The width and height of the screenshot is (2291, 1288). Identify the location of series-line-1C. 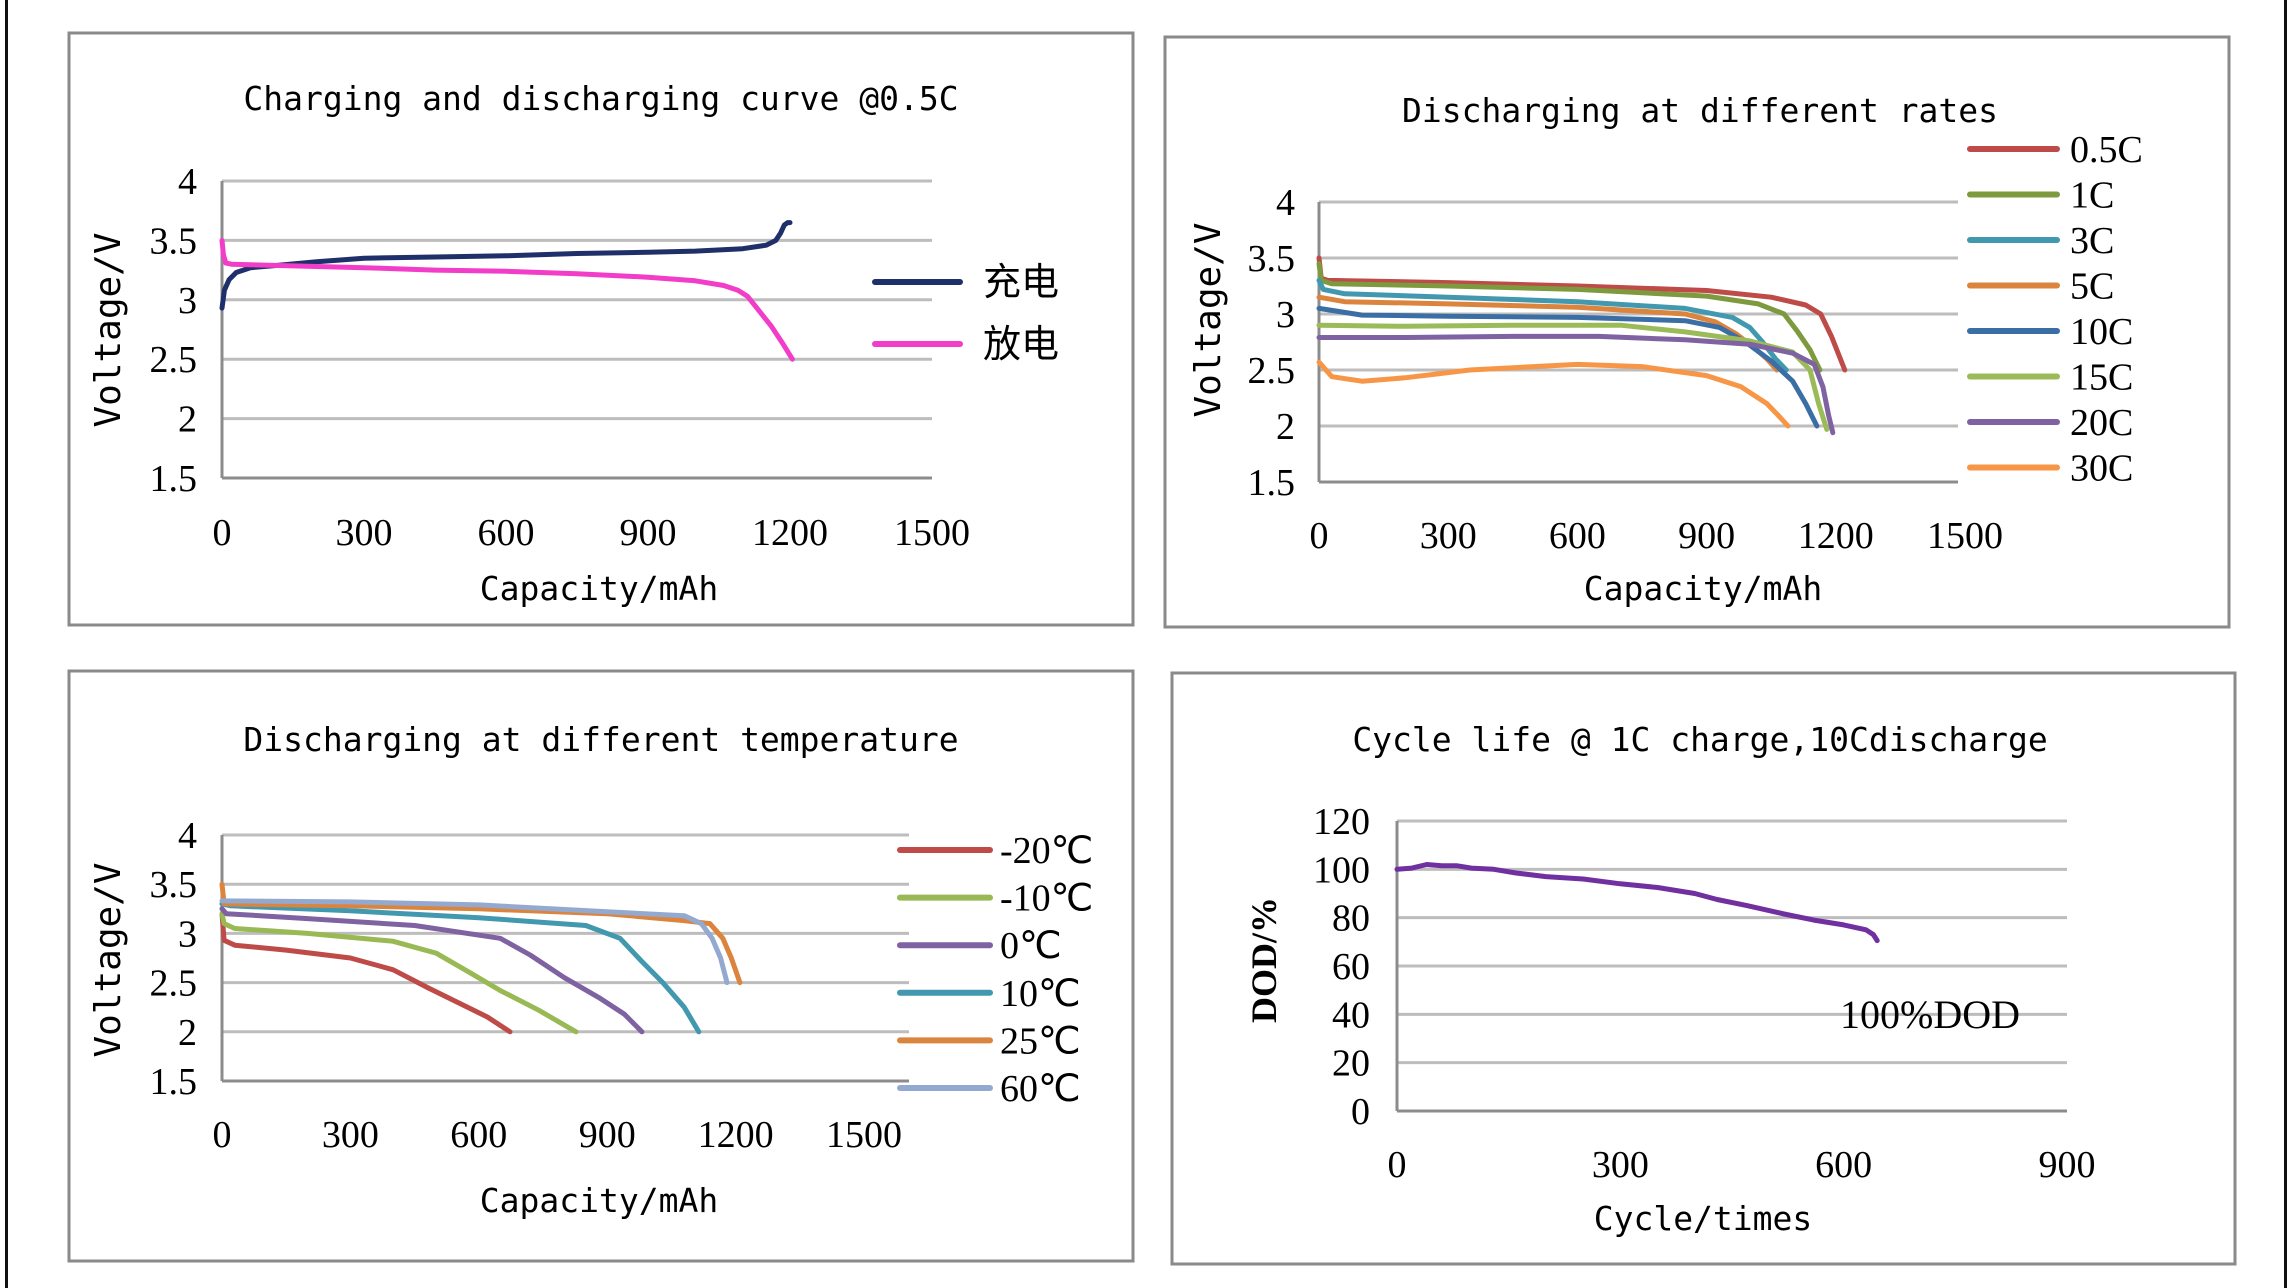
(1569, 317).